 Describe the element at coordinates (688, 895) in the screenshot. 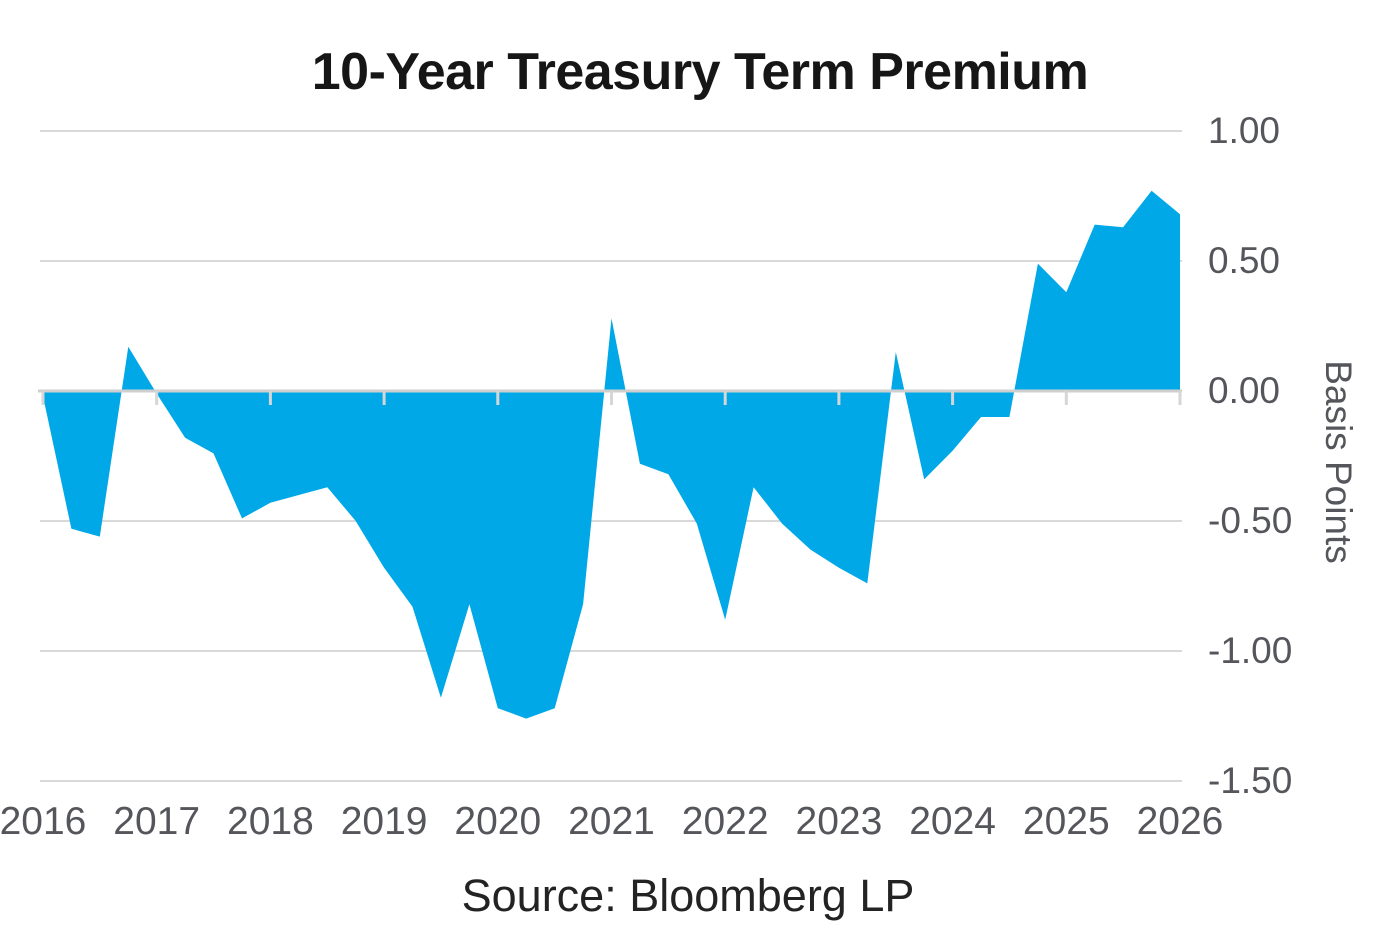

I see `source-note: Source: Bloomberg LP` at that location.